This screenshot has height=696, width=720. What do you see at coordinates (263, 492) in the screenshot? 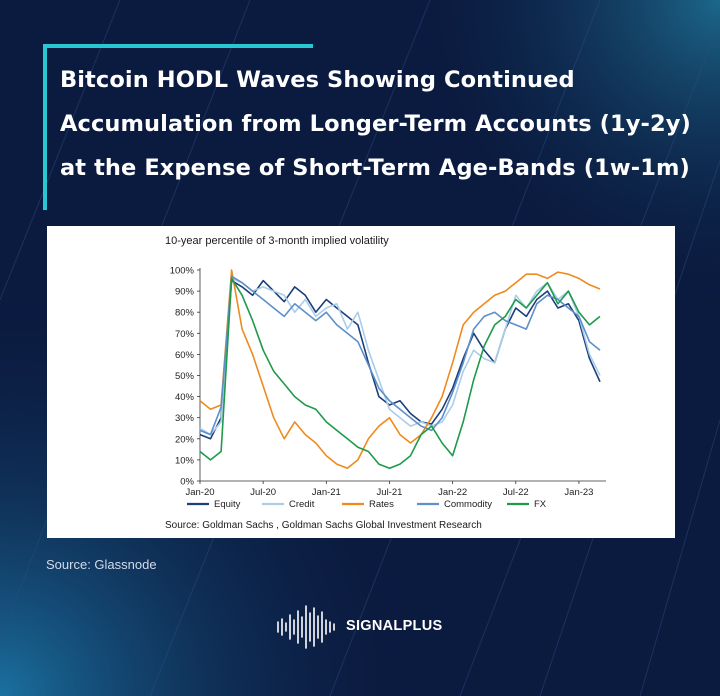
I see `x-tick-label: Jul-20` at bounding box center [263, 492].